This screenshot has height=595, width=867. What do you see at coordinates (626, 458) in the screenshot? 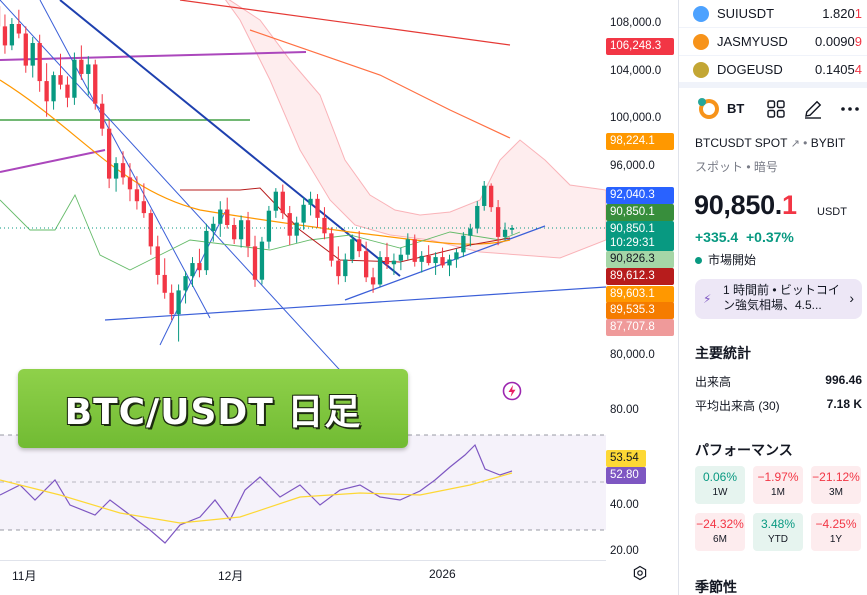
I see `rsi-badge: 53.54` at bounding box center [626, 458].